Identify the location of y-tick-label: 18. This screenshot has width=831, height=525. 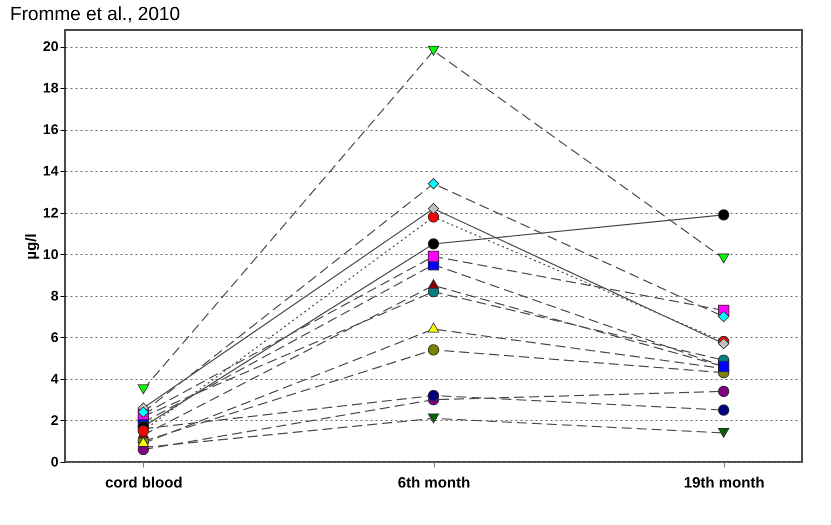
(50, 88).